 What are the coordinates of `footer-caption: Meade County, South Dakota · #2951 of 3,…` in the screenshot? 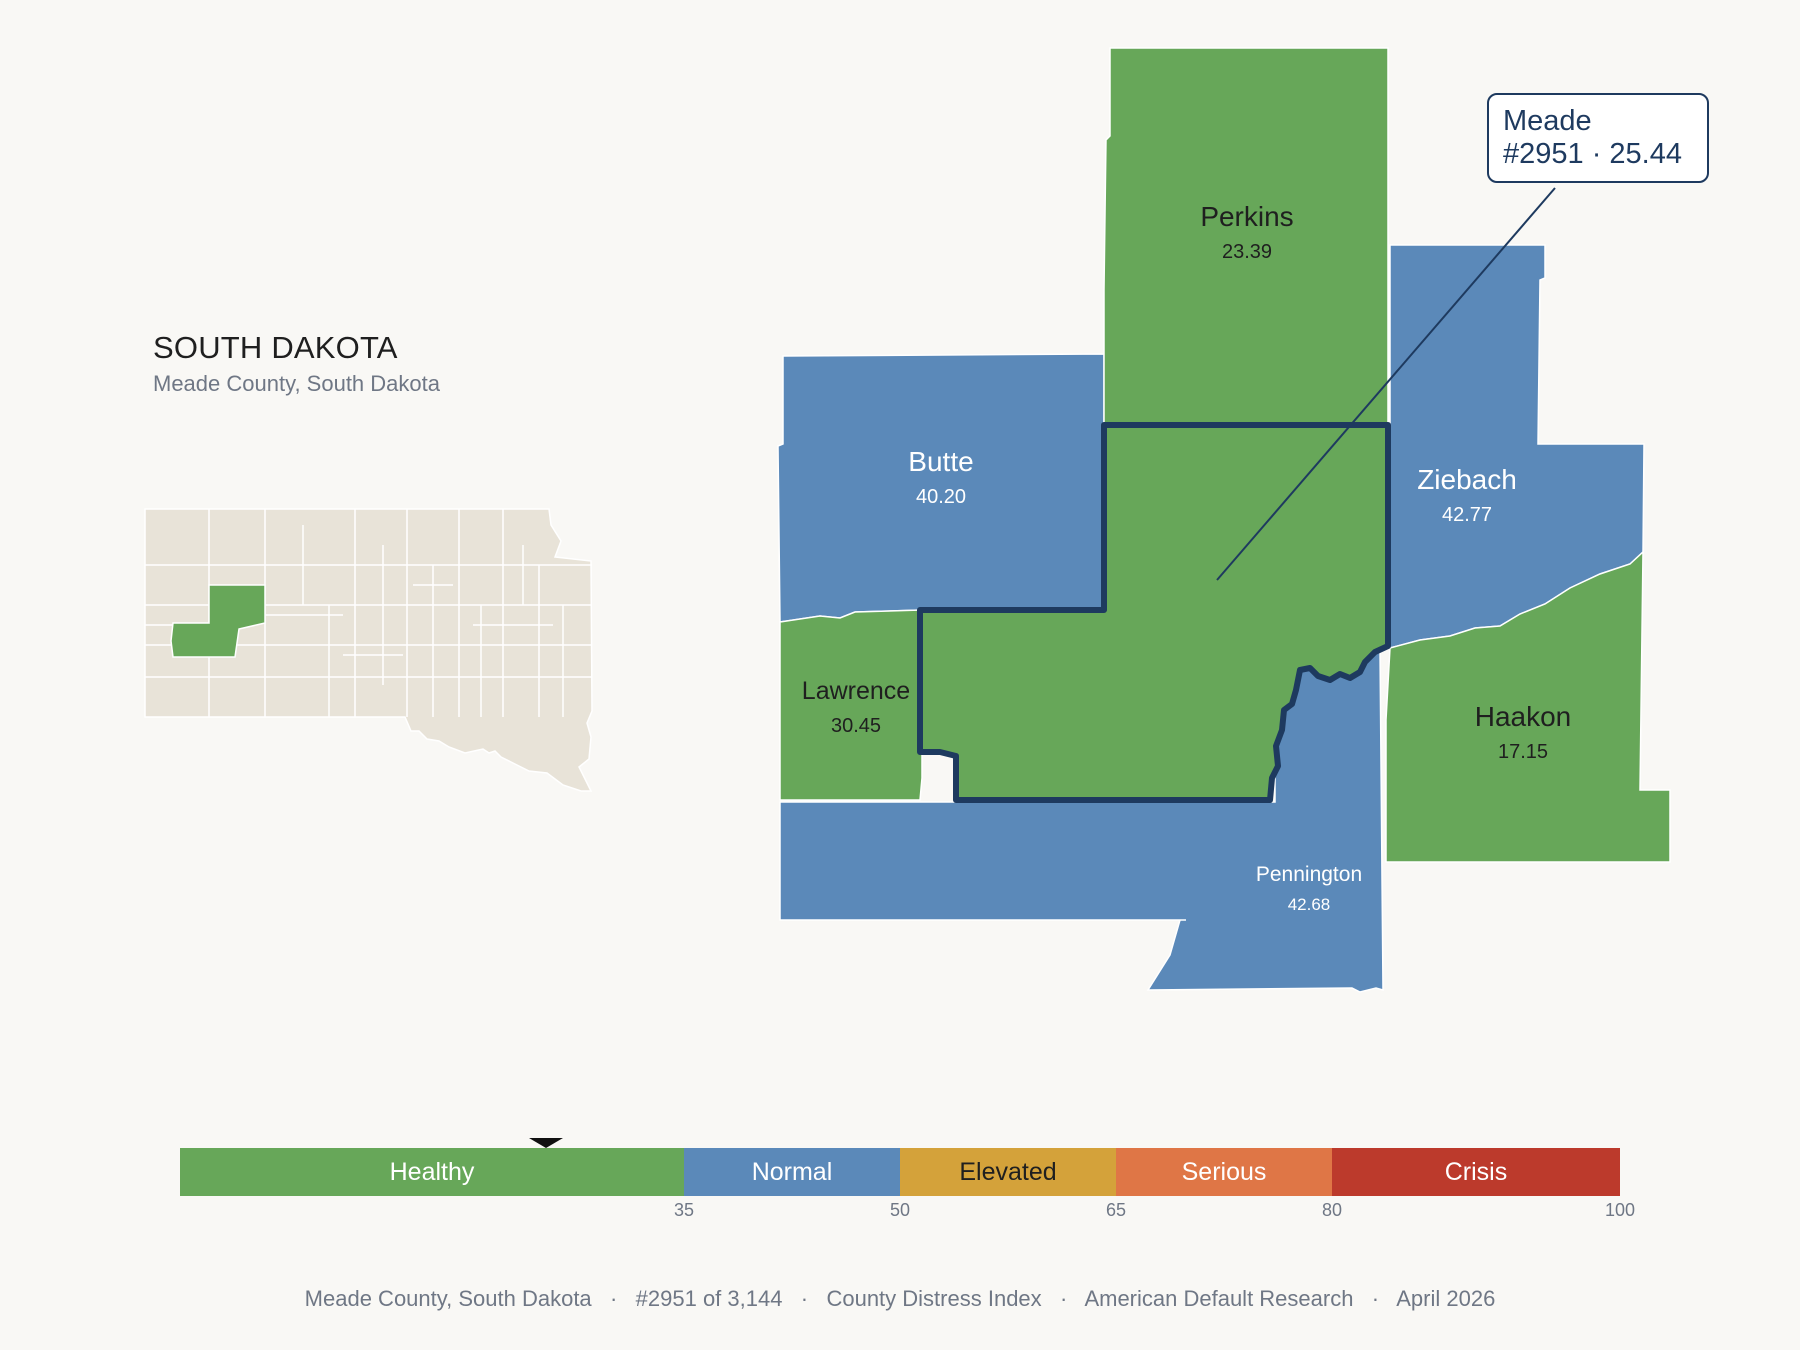 It's located at (900, 1298).